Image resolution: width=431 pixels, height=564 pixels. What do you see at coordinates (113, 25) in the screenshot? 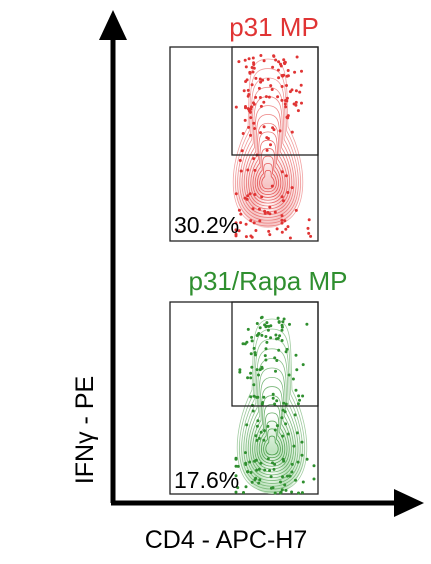
I see `y-axis-arrowhead` at bounding box center [113, 25].